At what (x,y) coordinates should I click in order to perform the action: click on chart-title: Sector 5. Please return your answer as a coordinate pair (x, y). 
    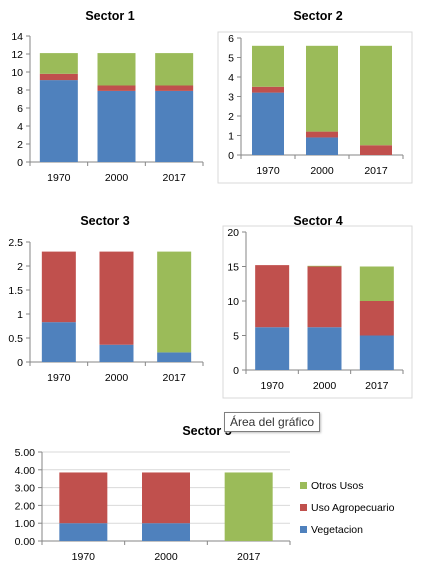
    Looking at the image, I should click on (206, 431).